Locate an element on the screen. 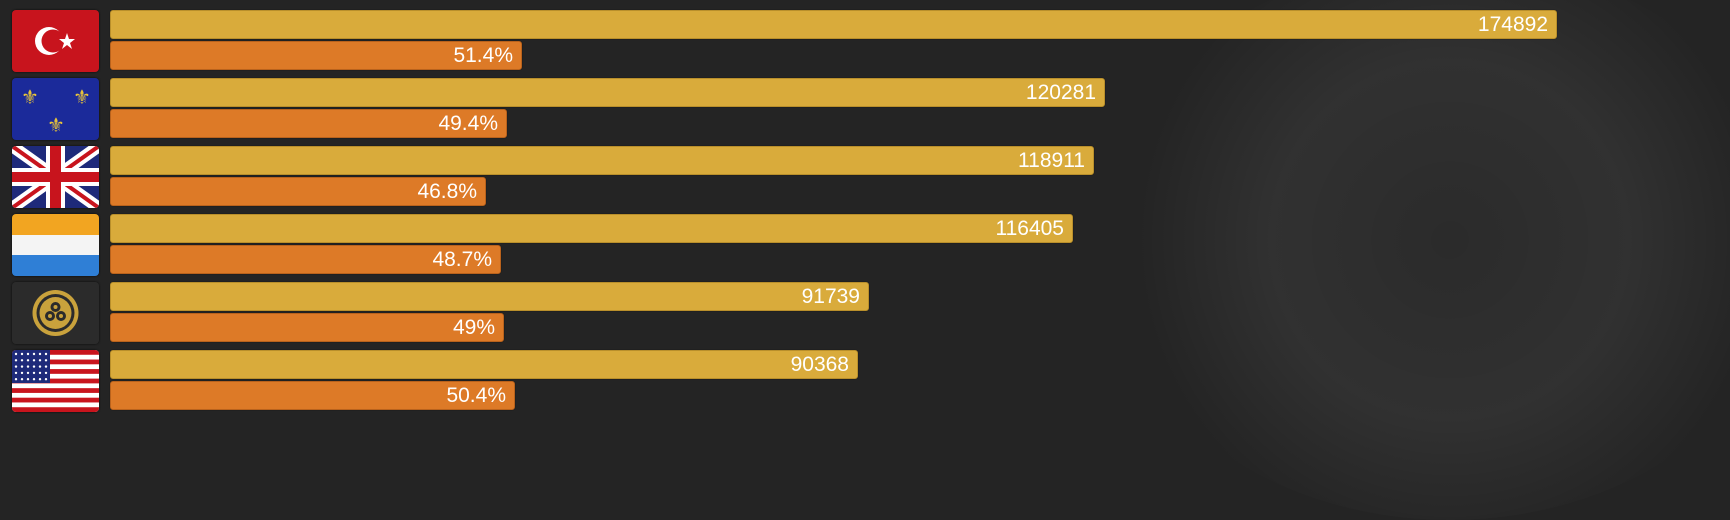  usa-flag-icon is located at coordinates (55, 381).